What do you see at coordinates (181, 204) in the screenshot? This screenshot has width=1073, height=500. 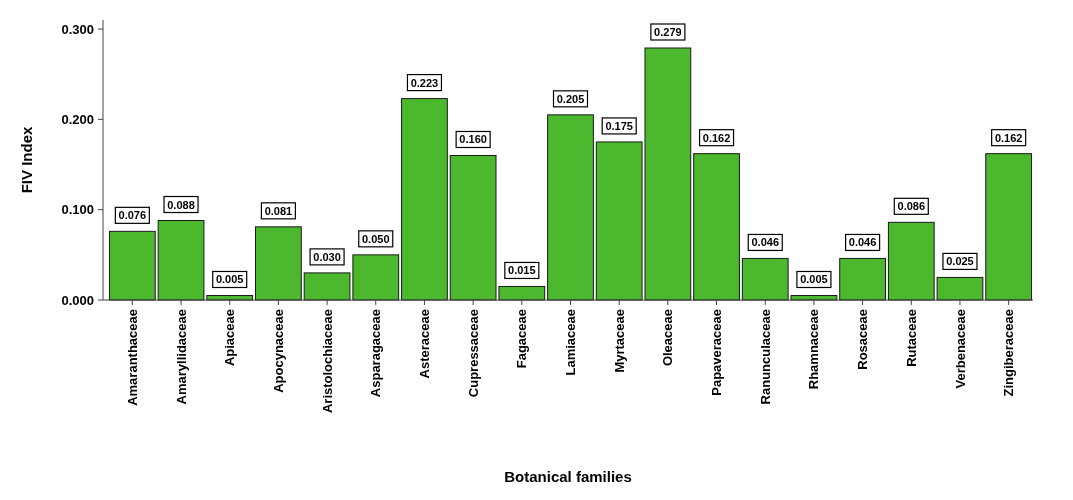 I see `data-label: 0.088` at bounding box center [181, 204].